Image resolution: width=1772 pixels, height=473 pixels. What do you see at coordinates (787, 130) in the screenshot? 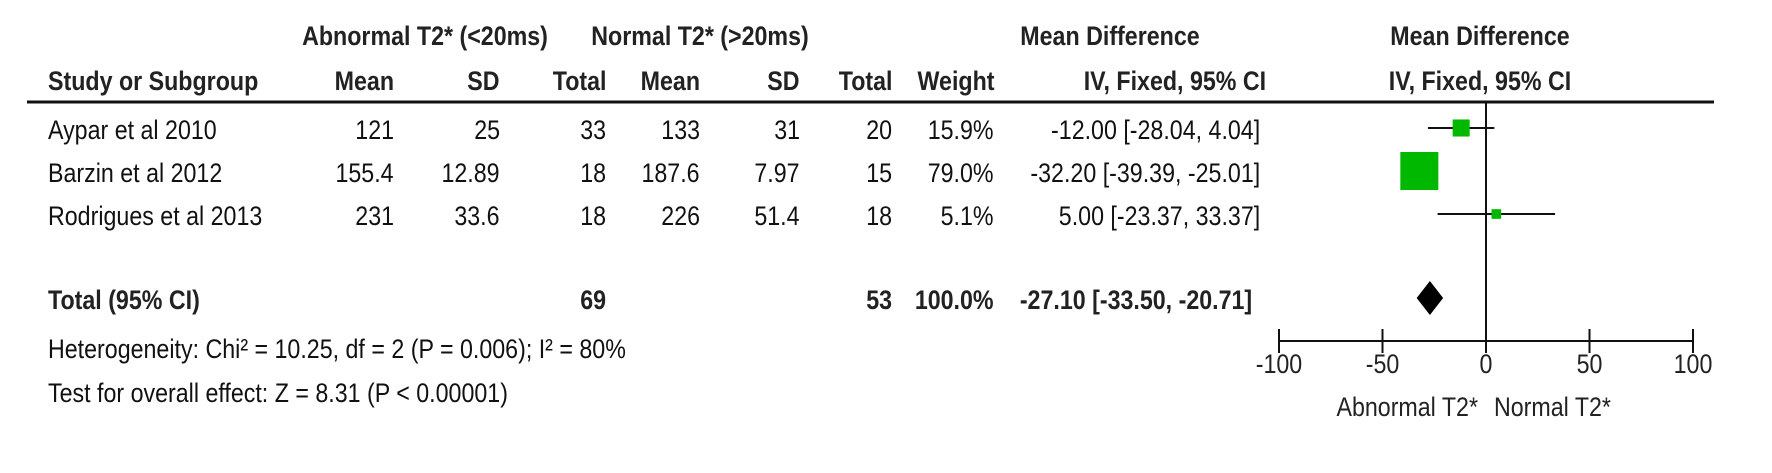
I see `sd2-cell: 31` at bounding box center [787, 130].